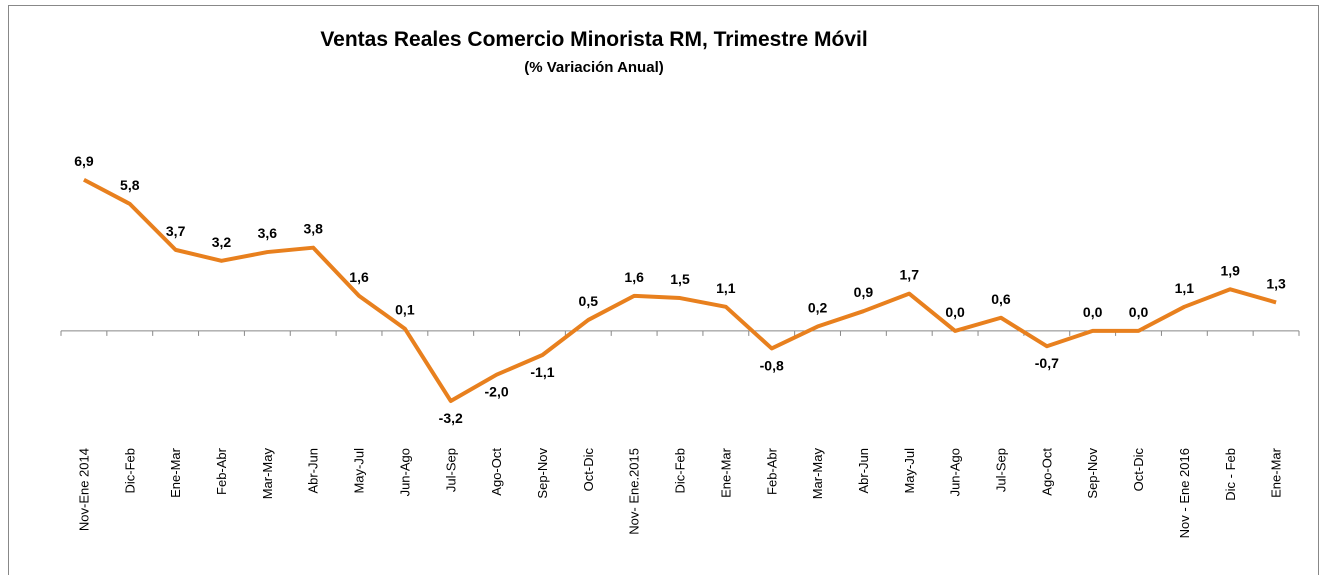 This screenshot has height=575, width=1324. Describe the element at coordinates (497, 392) in the screenshot. I see `data-label: -2,0` at that location.